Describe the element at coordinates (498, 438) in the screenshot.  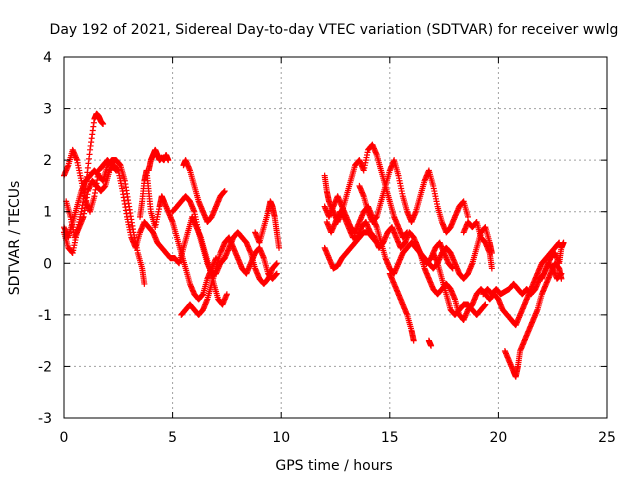
I see `x-tick-label: 20` at that location.